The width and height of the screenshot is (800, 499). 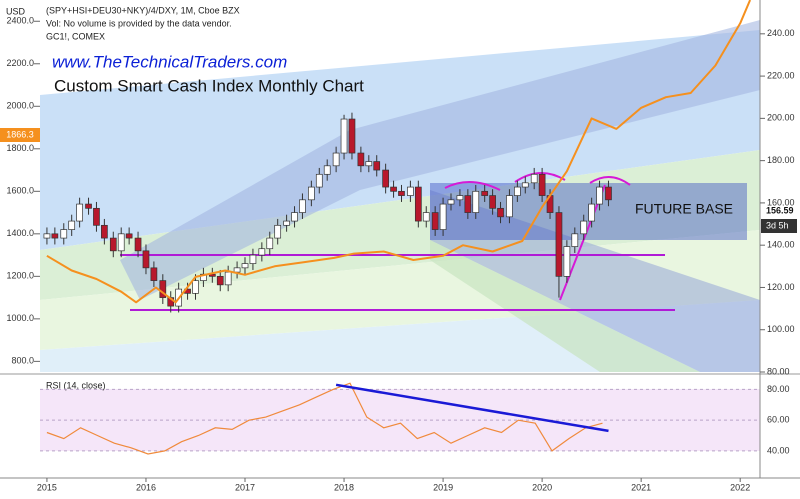 What do you see at coordinates (641, 487) in the screenshot?
I see `x-tick-label: 2021` at bounding box center [641, 487].